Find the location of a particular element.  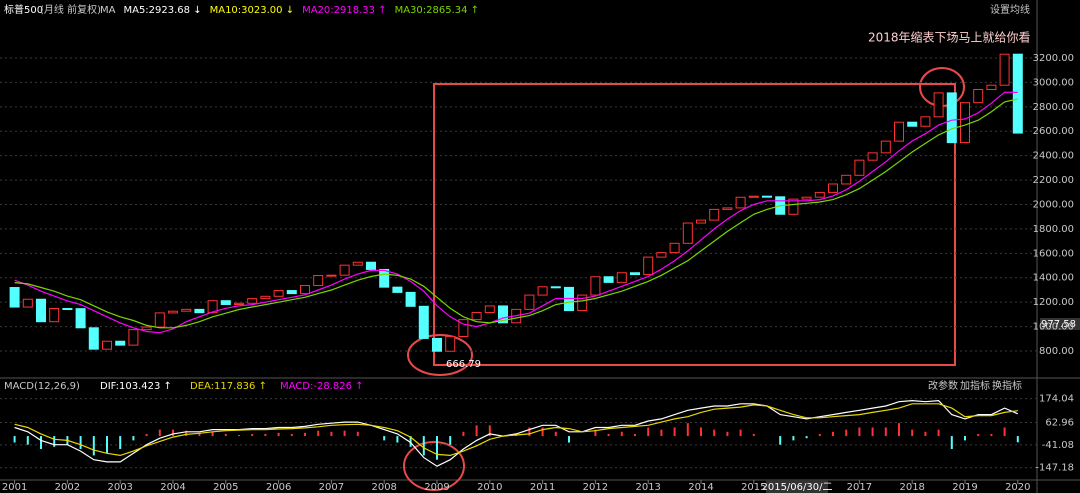

y-tick-label: -41.08 is located at coordinates (1058, 445).